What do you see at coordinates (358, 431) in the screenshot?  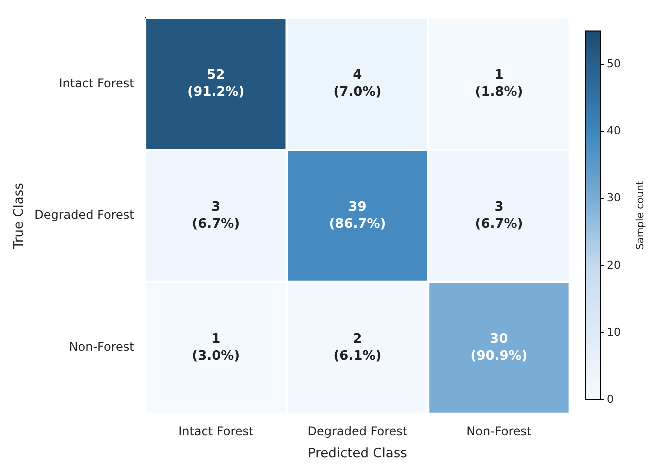 I see `x-tick-label: Degraded Forest` at bounding box center [358, 431].